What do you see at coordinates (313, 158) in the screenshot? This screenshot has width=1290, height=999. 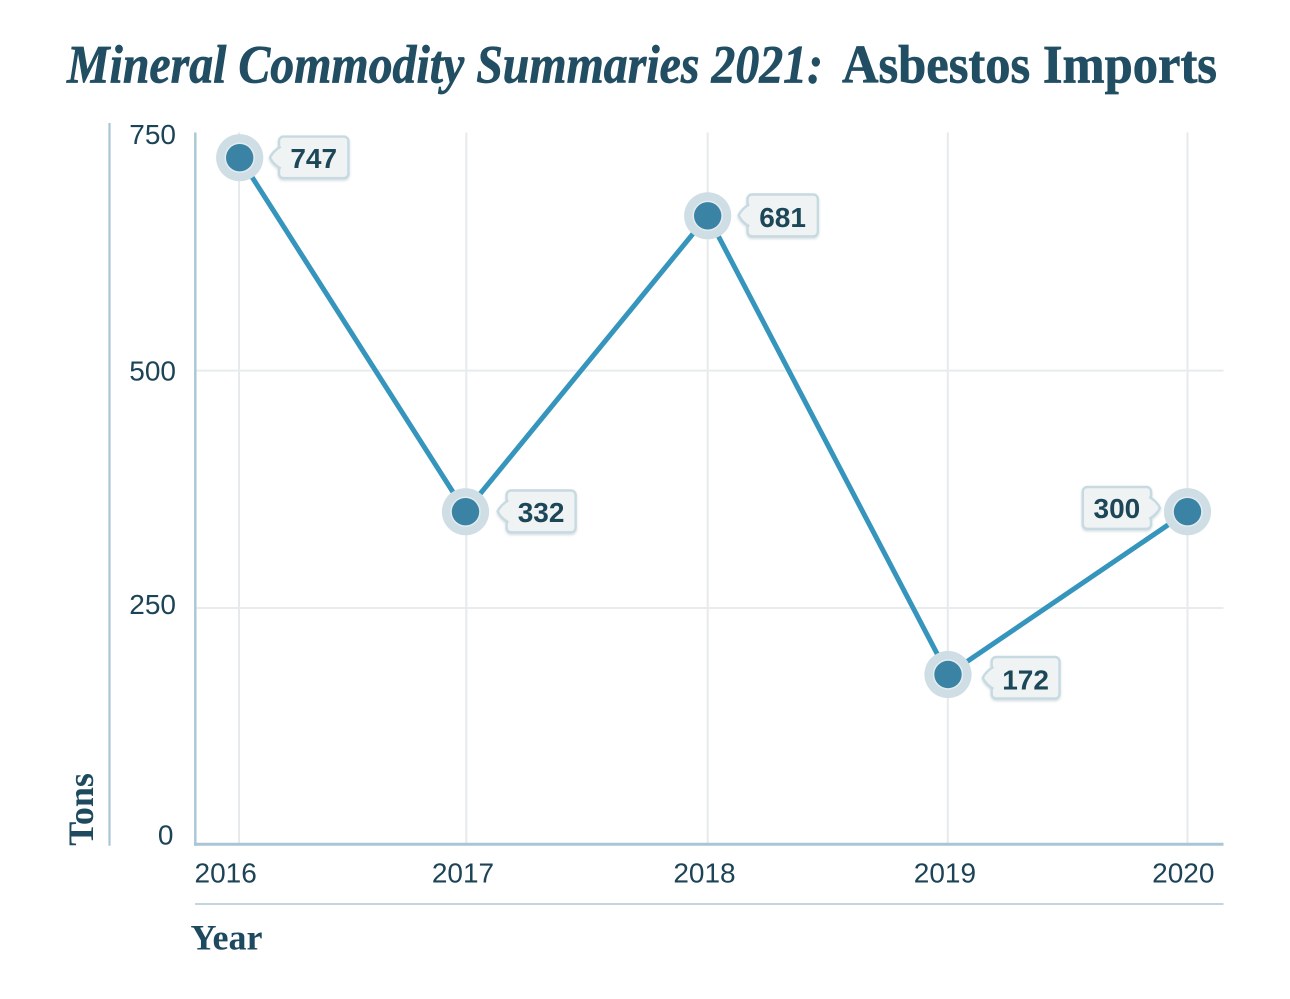 I see `svg-text: 747` at bounding box center [313, 158].